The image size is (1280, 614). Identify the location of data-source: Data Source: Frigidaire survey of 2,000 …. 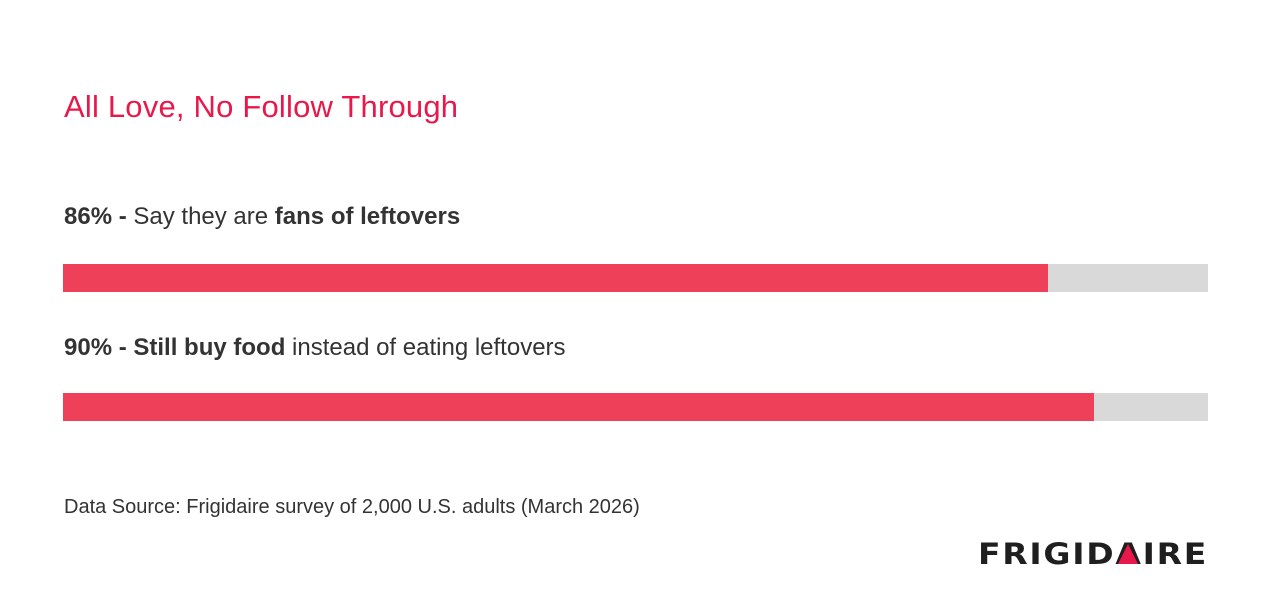
(352, 507).